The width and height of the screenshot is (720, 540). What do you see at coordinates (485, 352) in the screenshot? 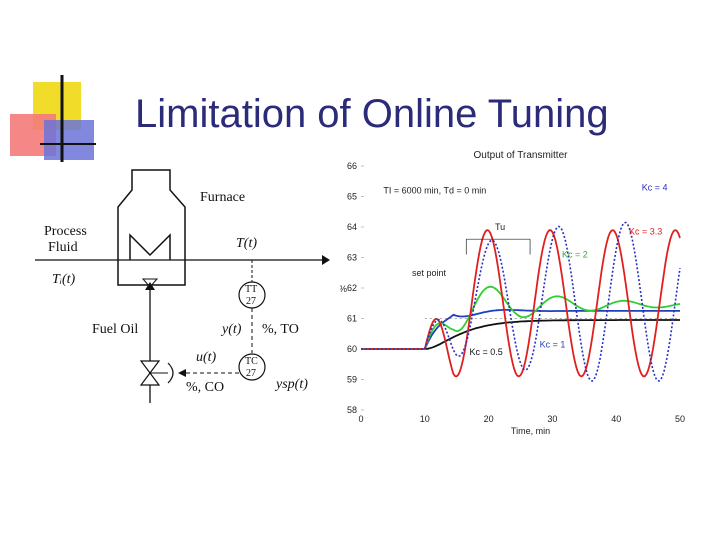
I see `series-label: Kc = 0.5` at bounding box center [485, 352].